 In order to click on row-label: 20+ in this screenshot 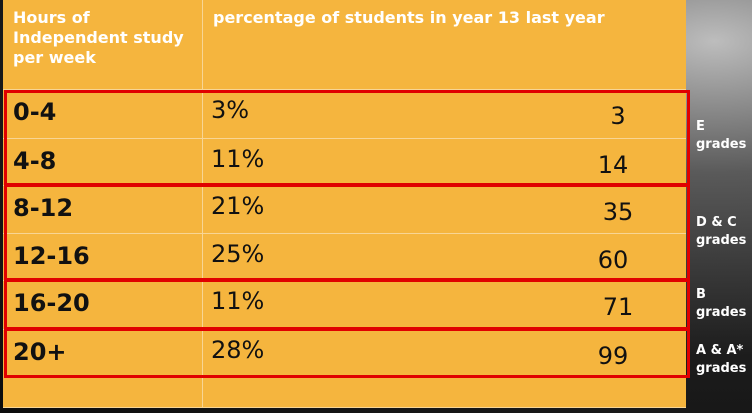, I will do `click(103, 369)`.